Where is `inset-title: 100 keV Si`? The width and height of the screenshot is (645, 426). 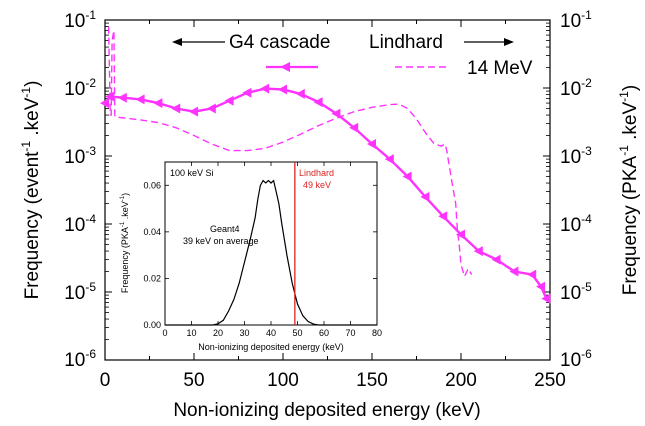 inset-title: 100 keV Si is located at coordinates (192, 173).